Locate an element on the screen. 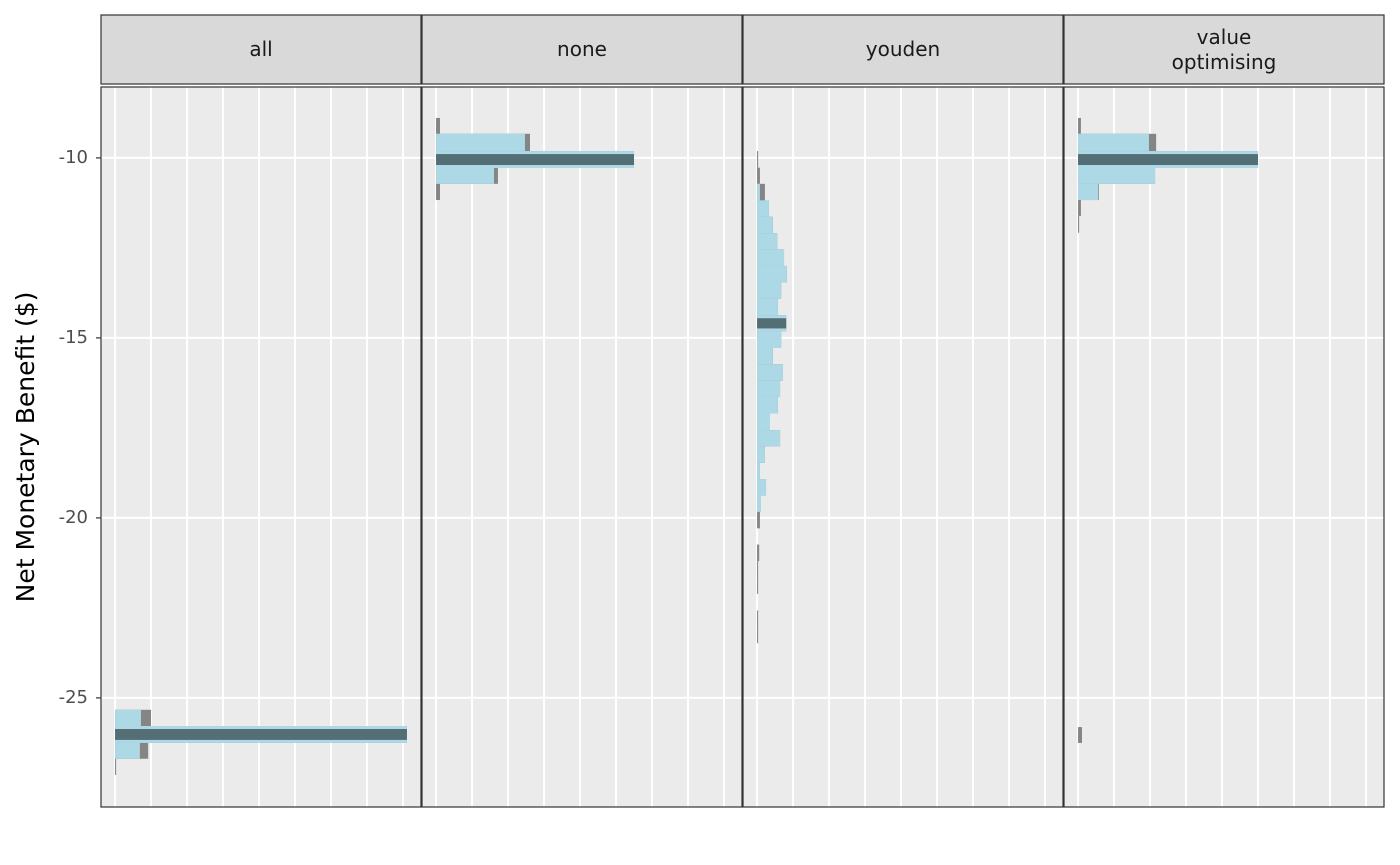 The height and width of the screenshot is (865, 1400). strip-label: none is located at coordinates (582, 49).